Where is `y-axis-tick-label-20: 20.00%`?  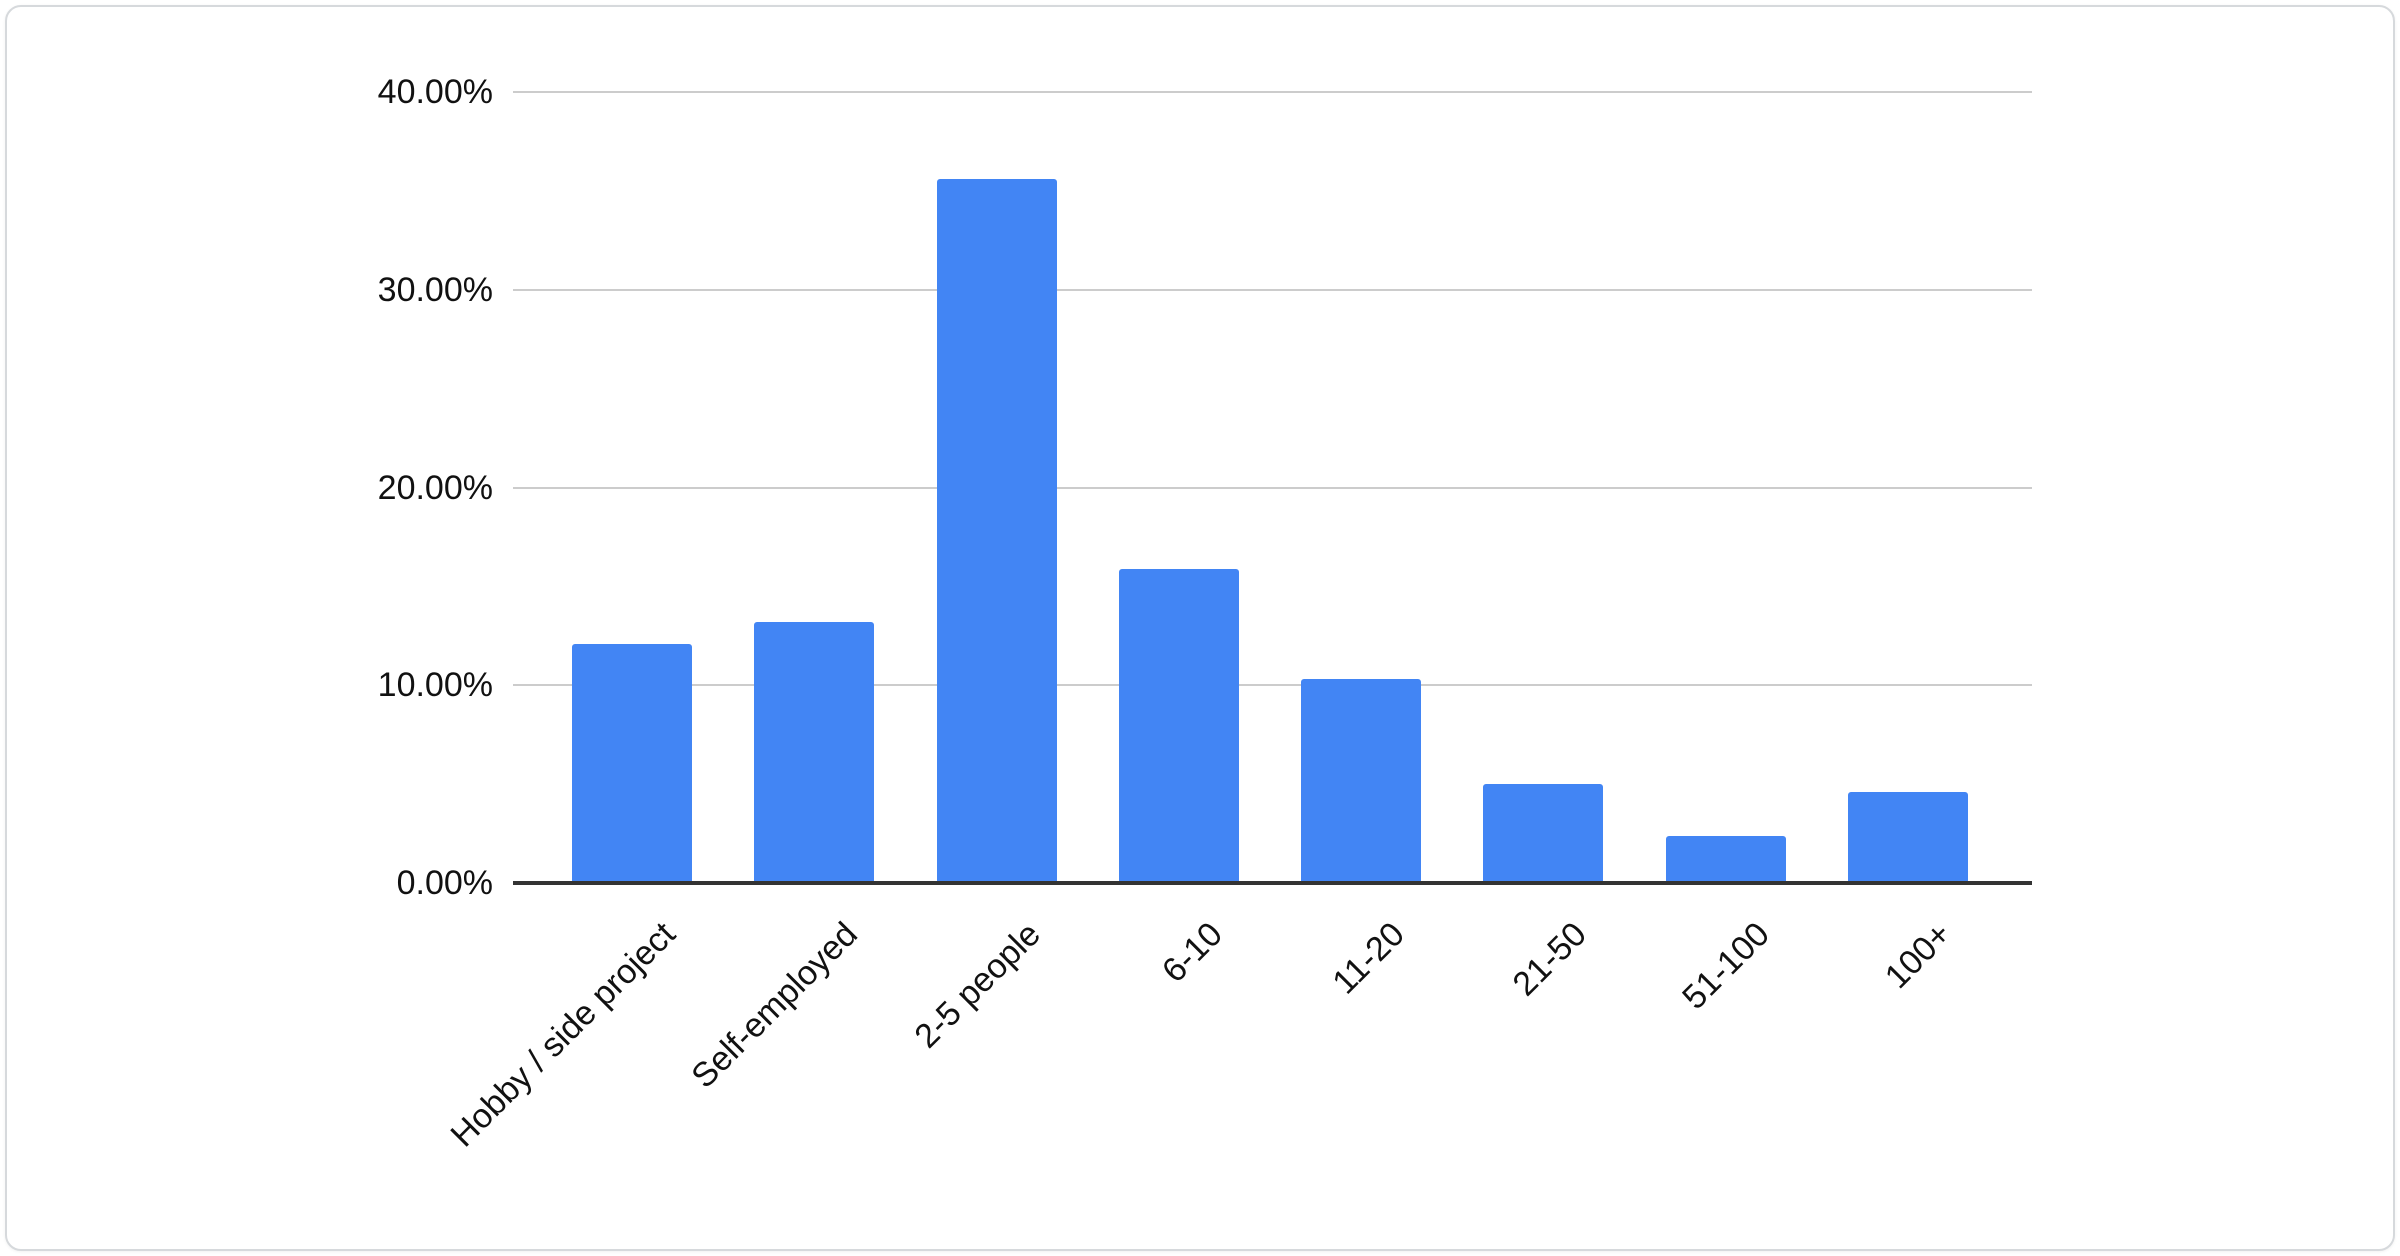 y-axis-tick-label-20: 20.00% is located at coordinates (435, 487).